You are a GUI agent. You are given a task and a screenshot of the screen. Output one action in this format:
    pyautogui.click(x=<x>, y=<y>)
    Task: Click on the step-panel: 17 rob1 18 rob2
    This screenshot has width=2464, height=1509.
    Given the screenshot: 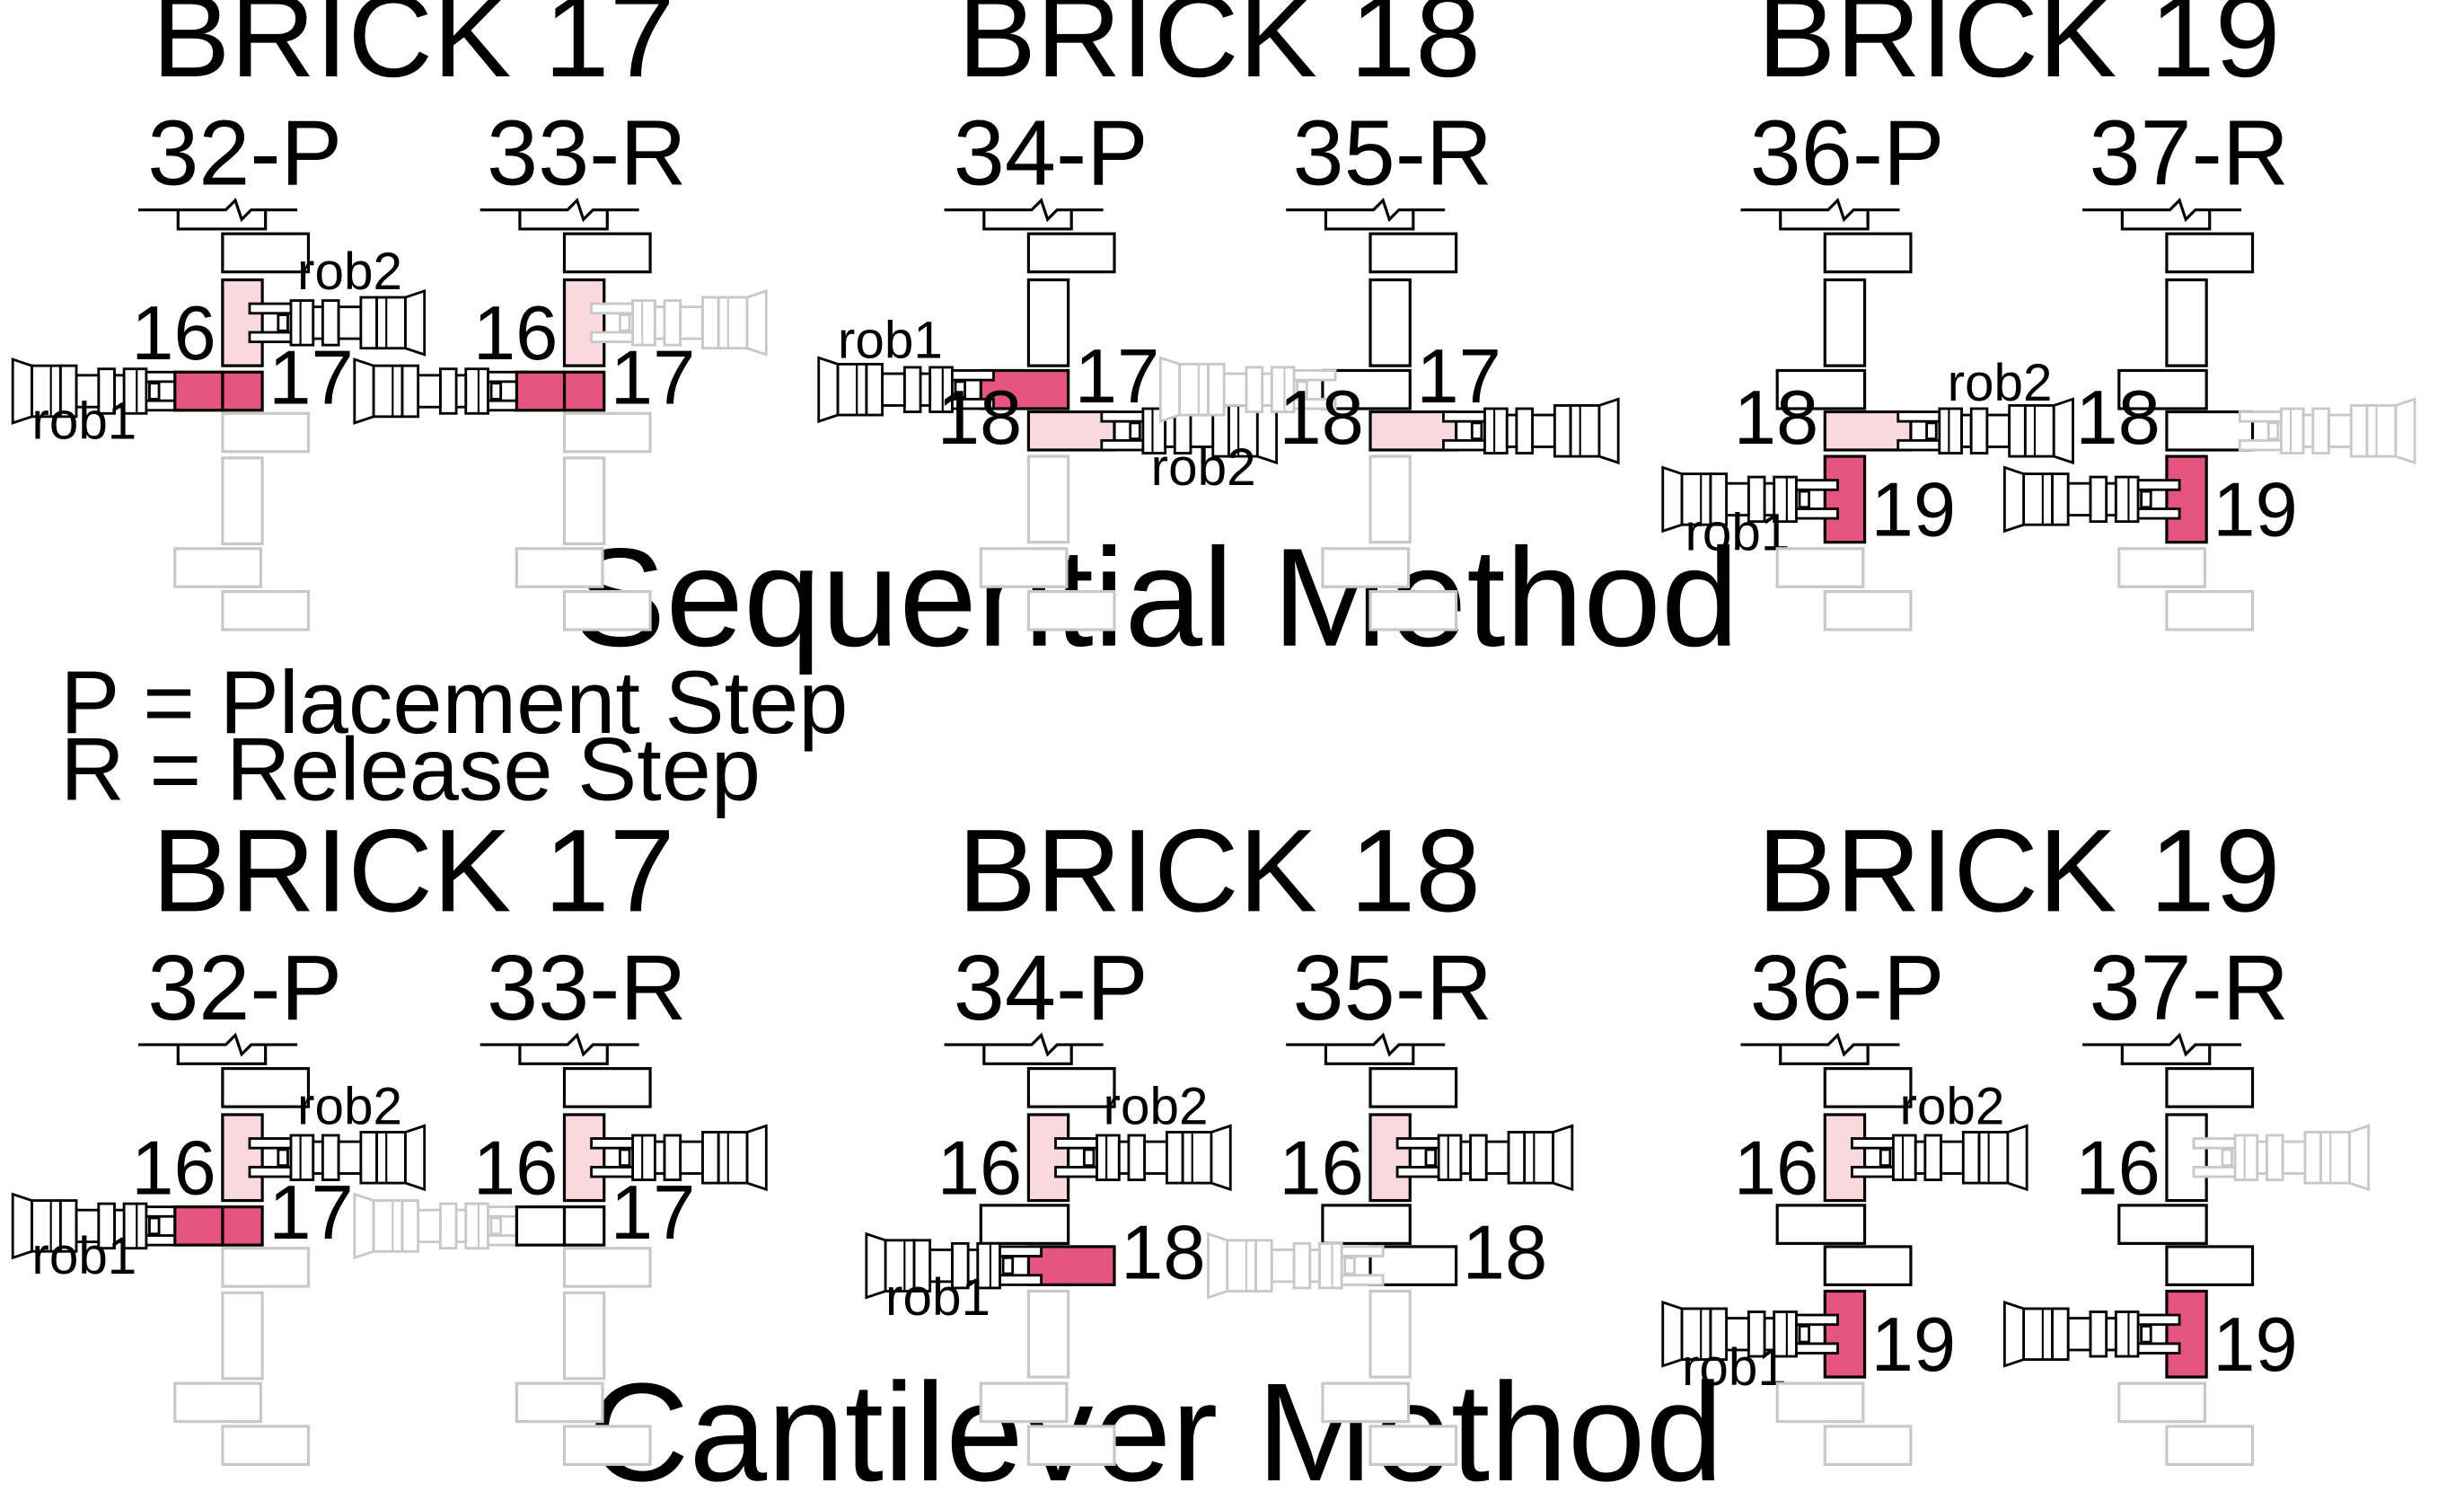 What is the action you would take?
    pyautogui.click(x=1047, y=415)
    